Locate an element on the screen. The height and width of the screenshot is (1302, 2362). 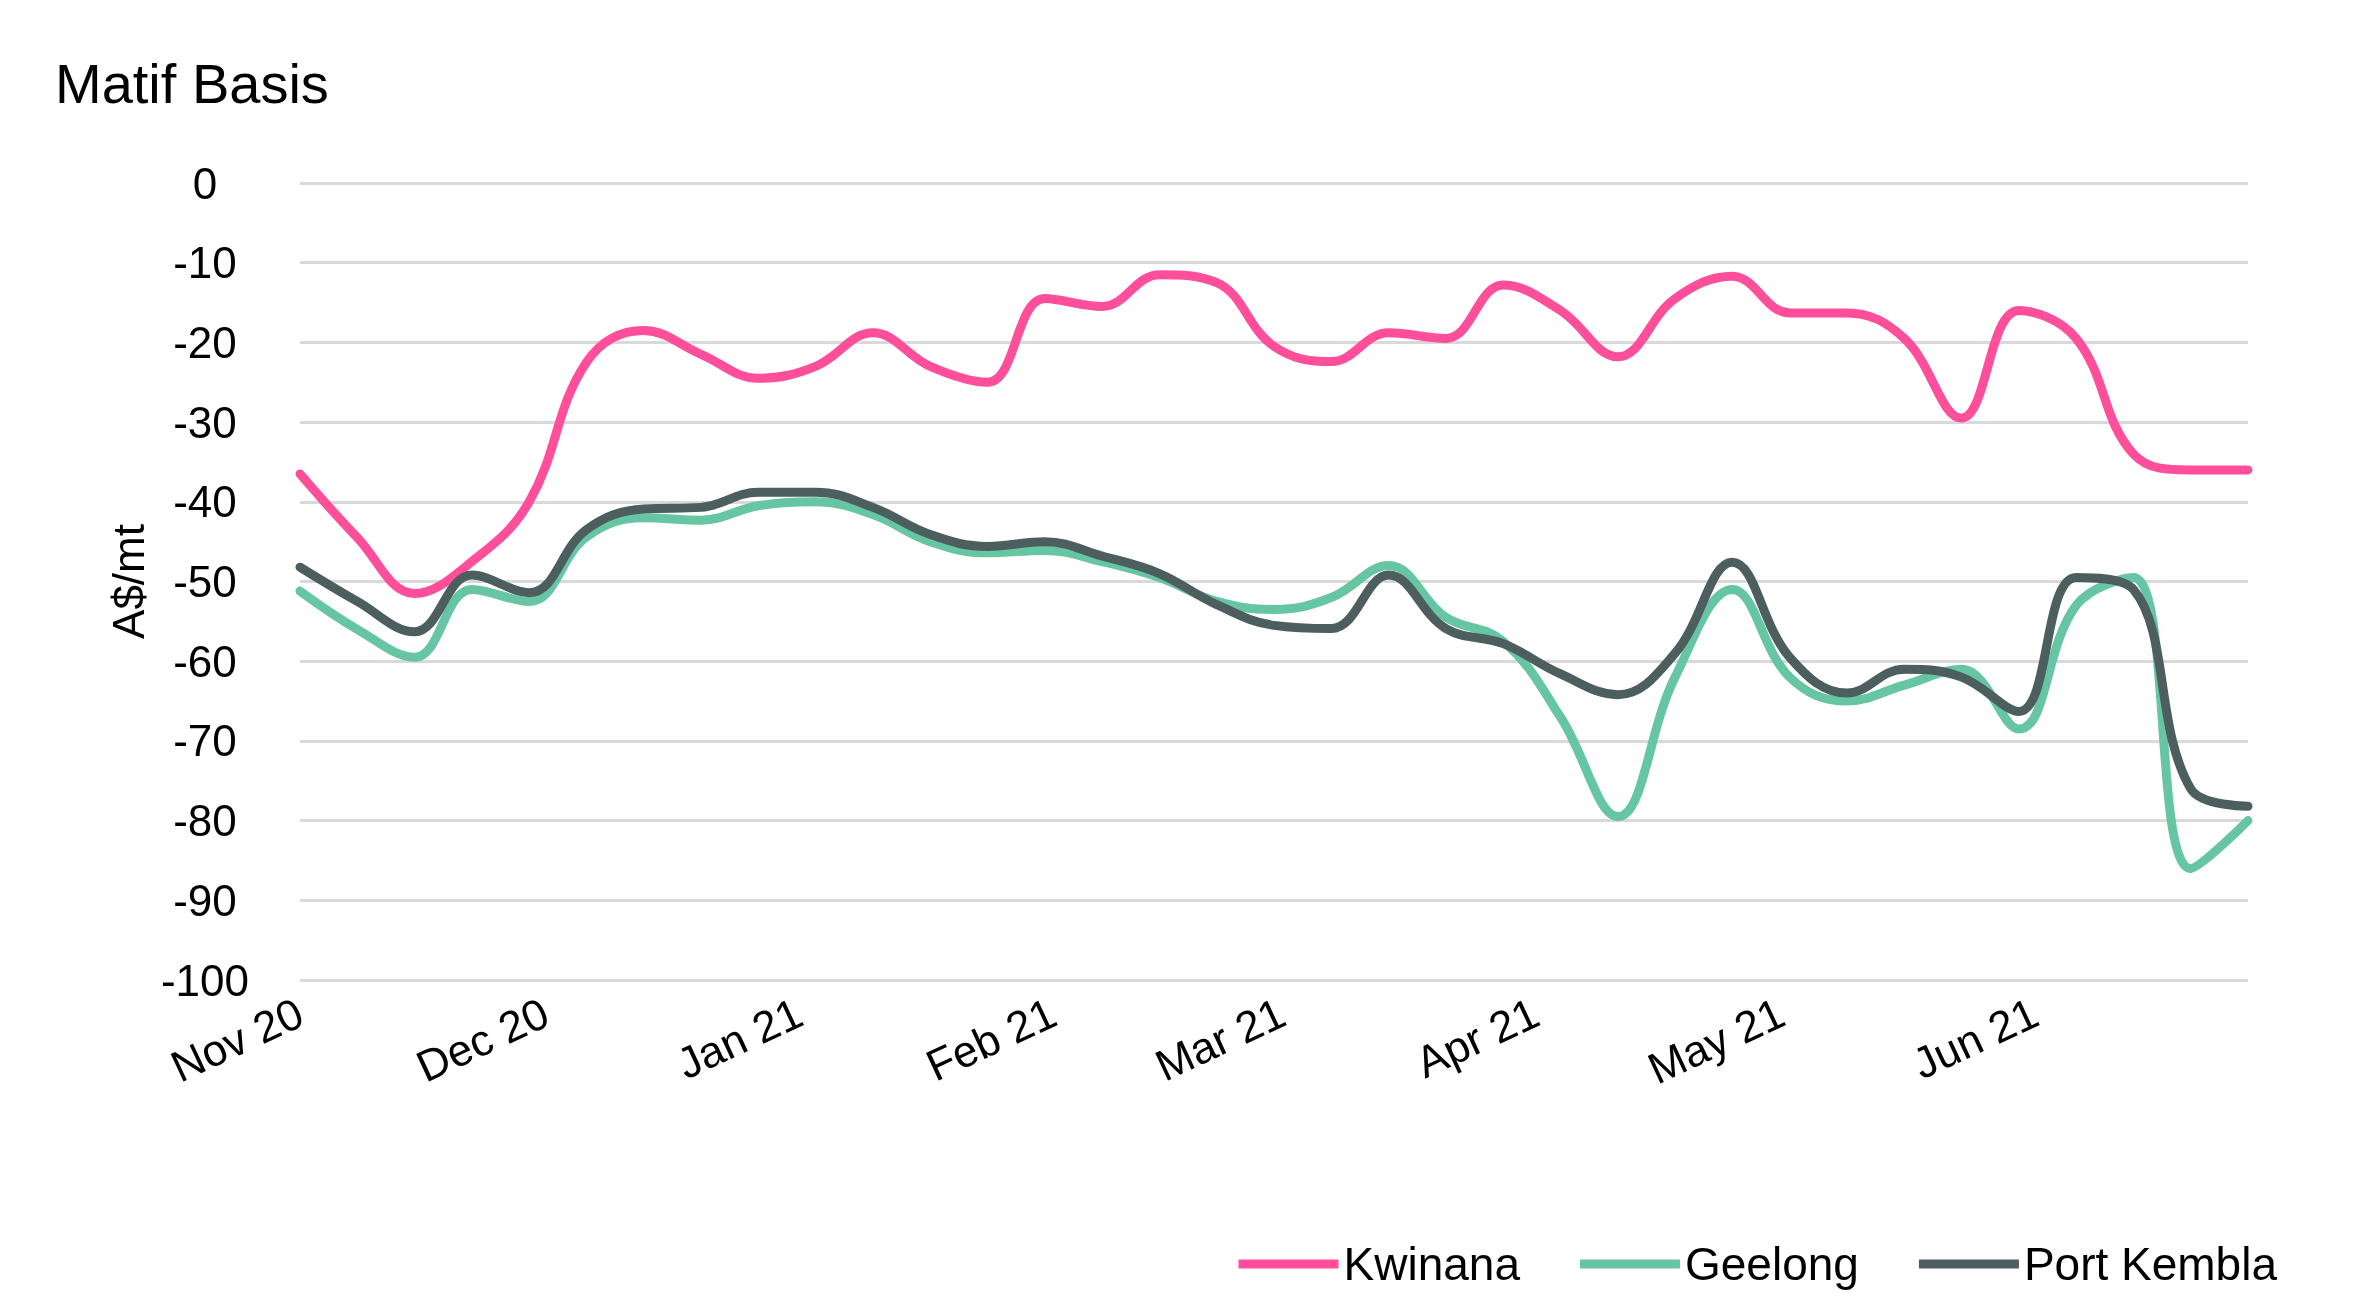
y-tick-label: -30 is located at coordinates (205, 422).